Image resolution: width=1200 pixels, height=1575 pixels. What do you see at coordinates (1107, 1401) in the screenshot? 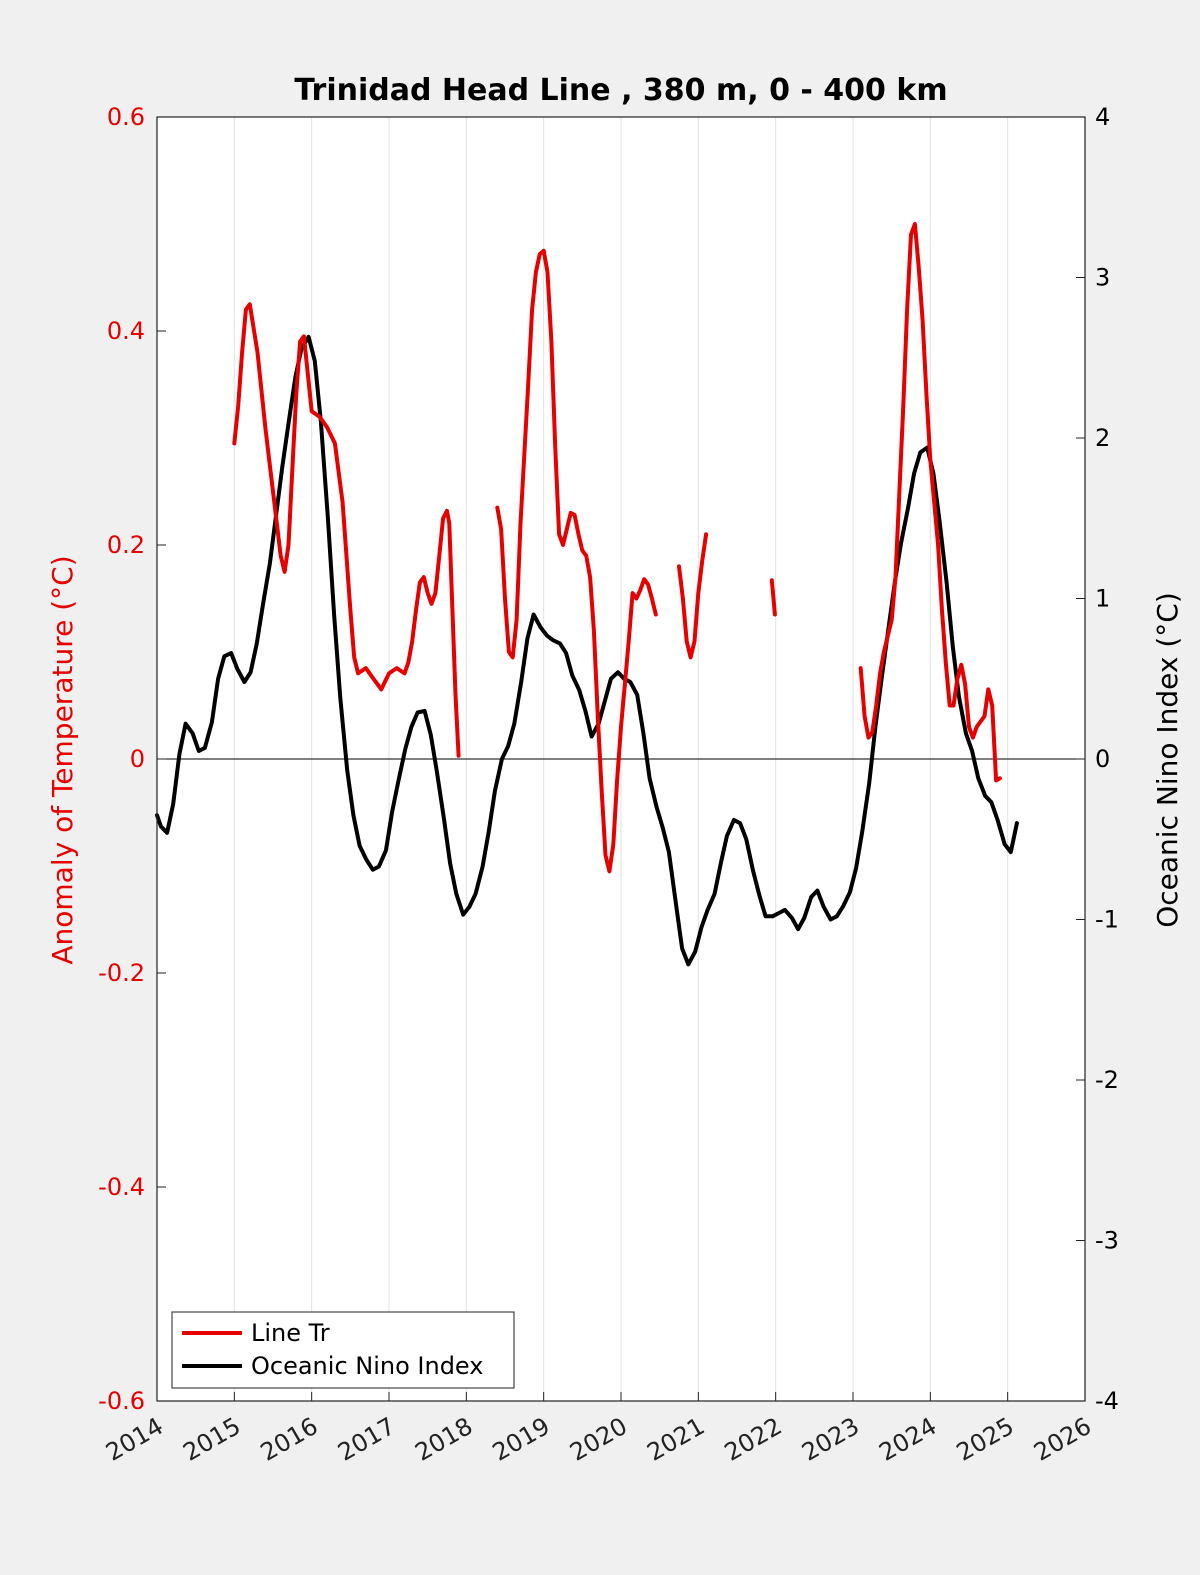
I see `y-right-tick-label: -4` at bounding box center [1107, 1401].